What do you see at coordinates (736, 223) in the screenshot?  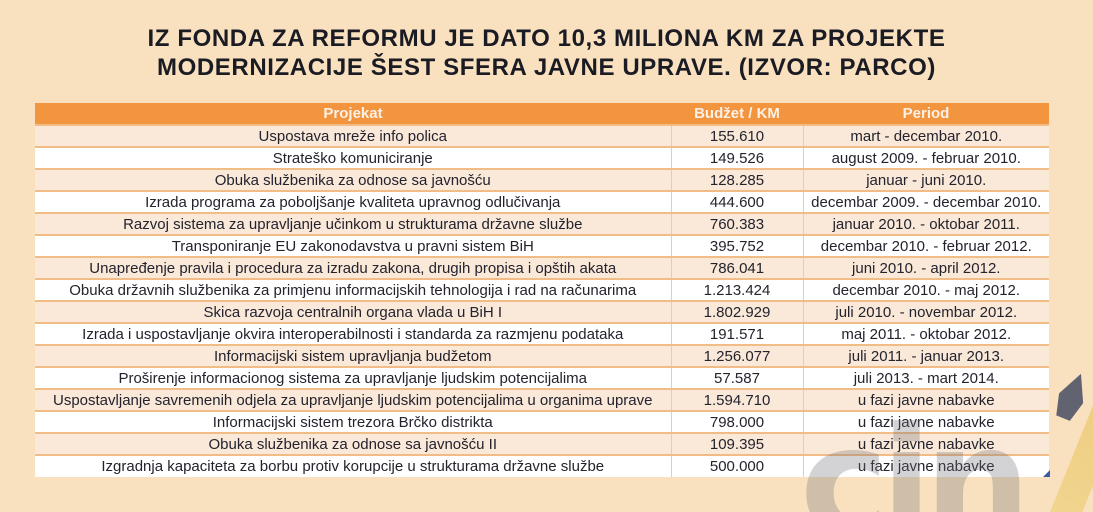 I see `budget-cell: 760.383` at bounding box center [736, 223].